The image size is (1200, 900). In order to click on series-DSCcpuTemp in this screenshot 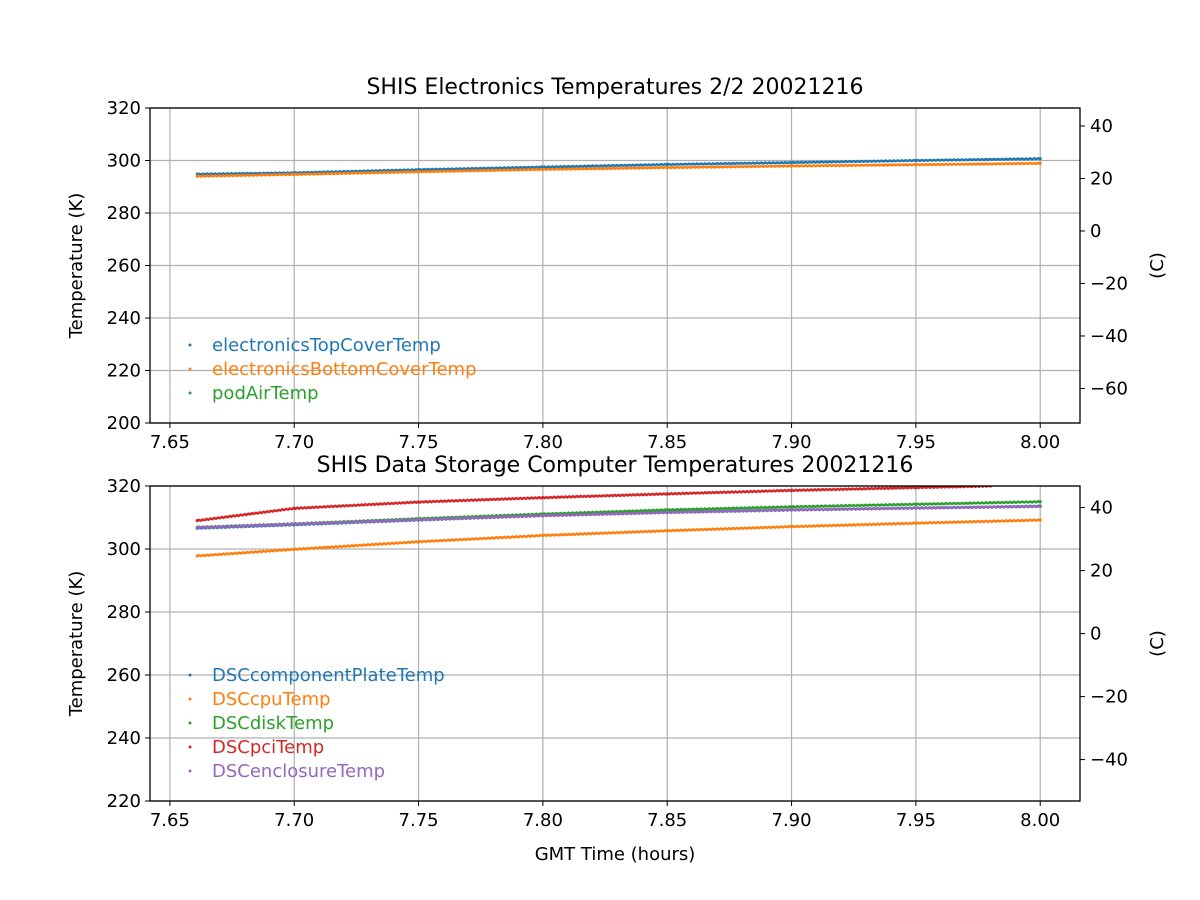, I will do `click(618, 538)`.